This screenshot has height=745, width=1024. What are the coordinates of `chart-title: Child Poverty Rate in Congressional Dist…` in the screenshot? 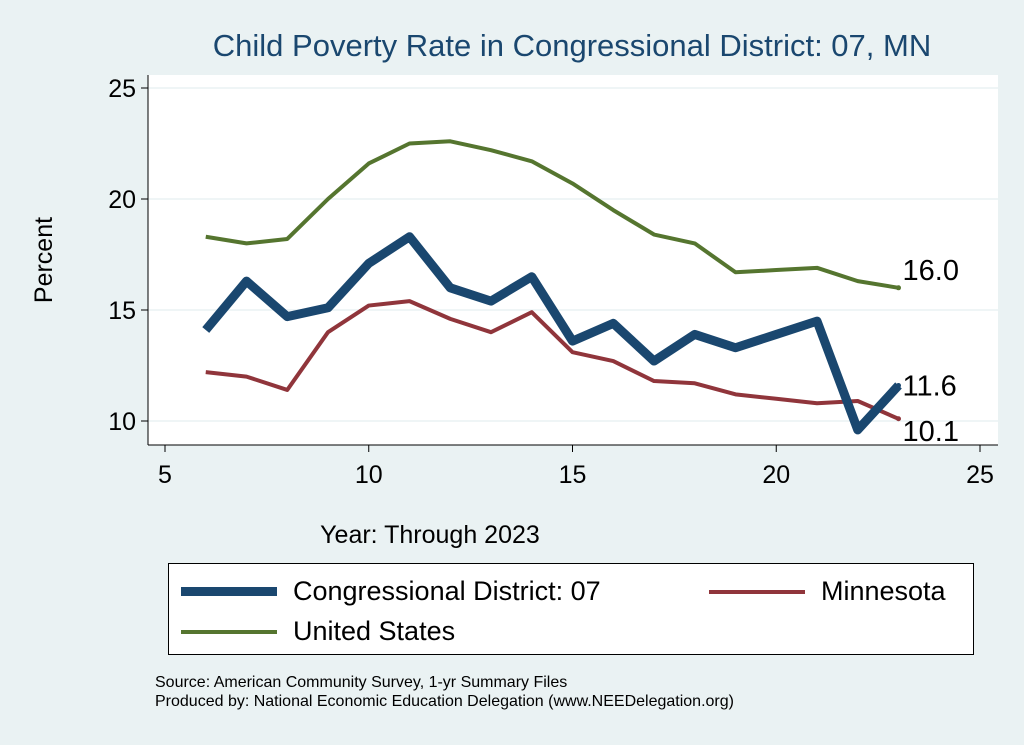 It's located at (572, 45).